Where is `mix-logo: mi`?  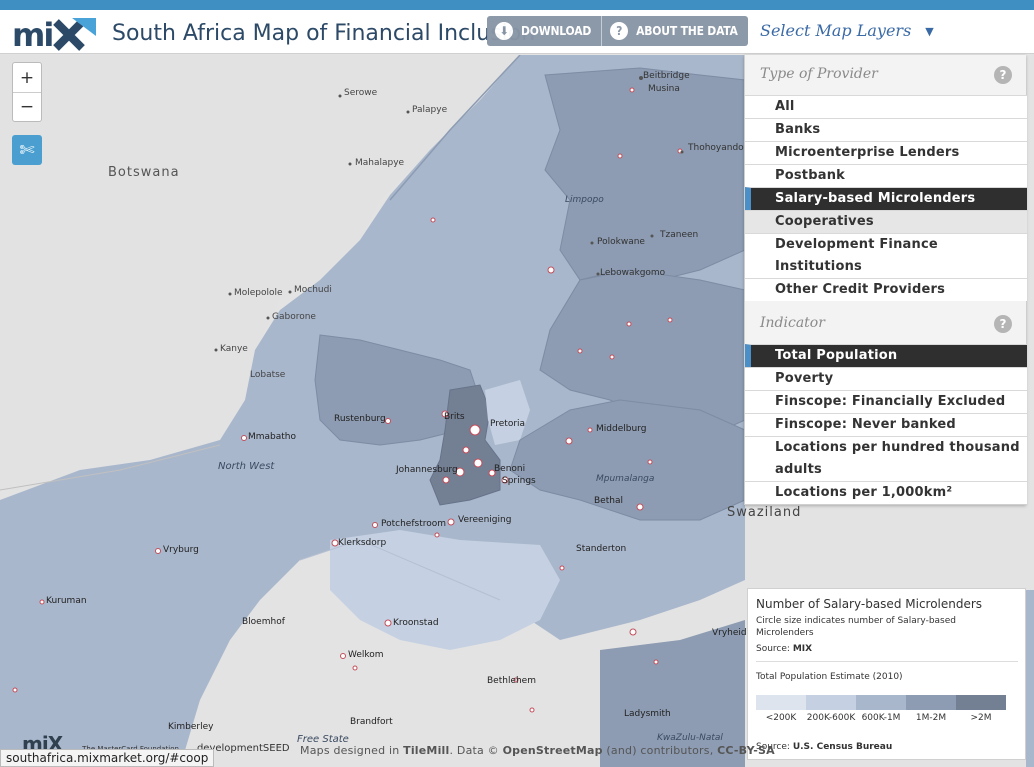 mix-logo: mi is located at coordinates (55, 33).